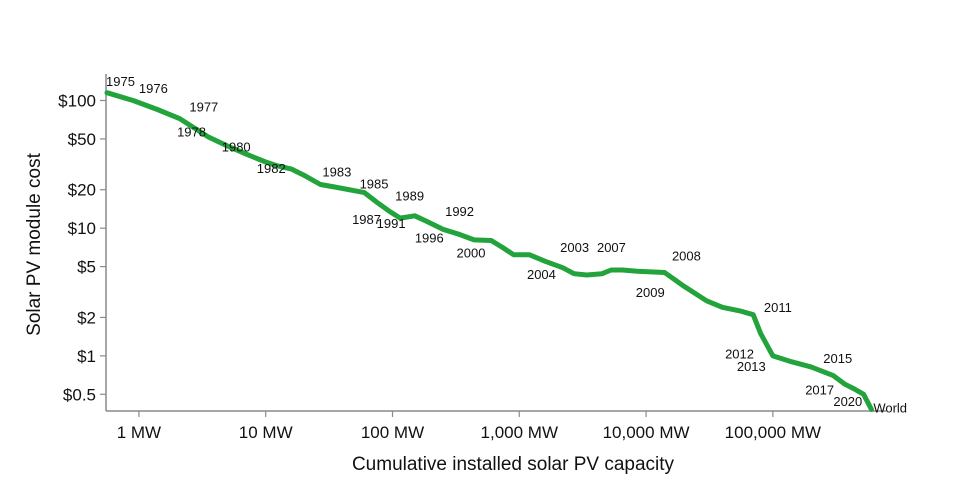 The width and height of the screenshot is (968, 486). Describe the element at coordinates (236, 146) in the screenshot. I see `year-label: 1980` at that location.